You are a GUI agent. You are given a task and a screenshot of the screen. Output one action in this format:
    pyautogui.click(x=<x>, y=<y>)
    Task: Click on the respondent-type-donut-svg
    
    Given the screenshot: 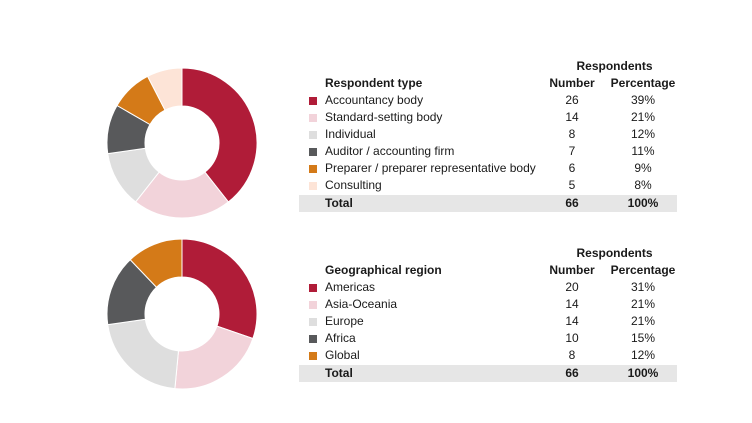 What is the action you would take?
    pyautogui.click(x=182, y=143)
    